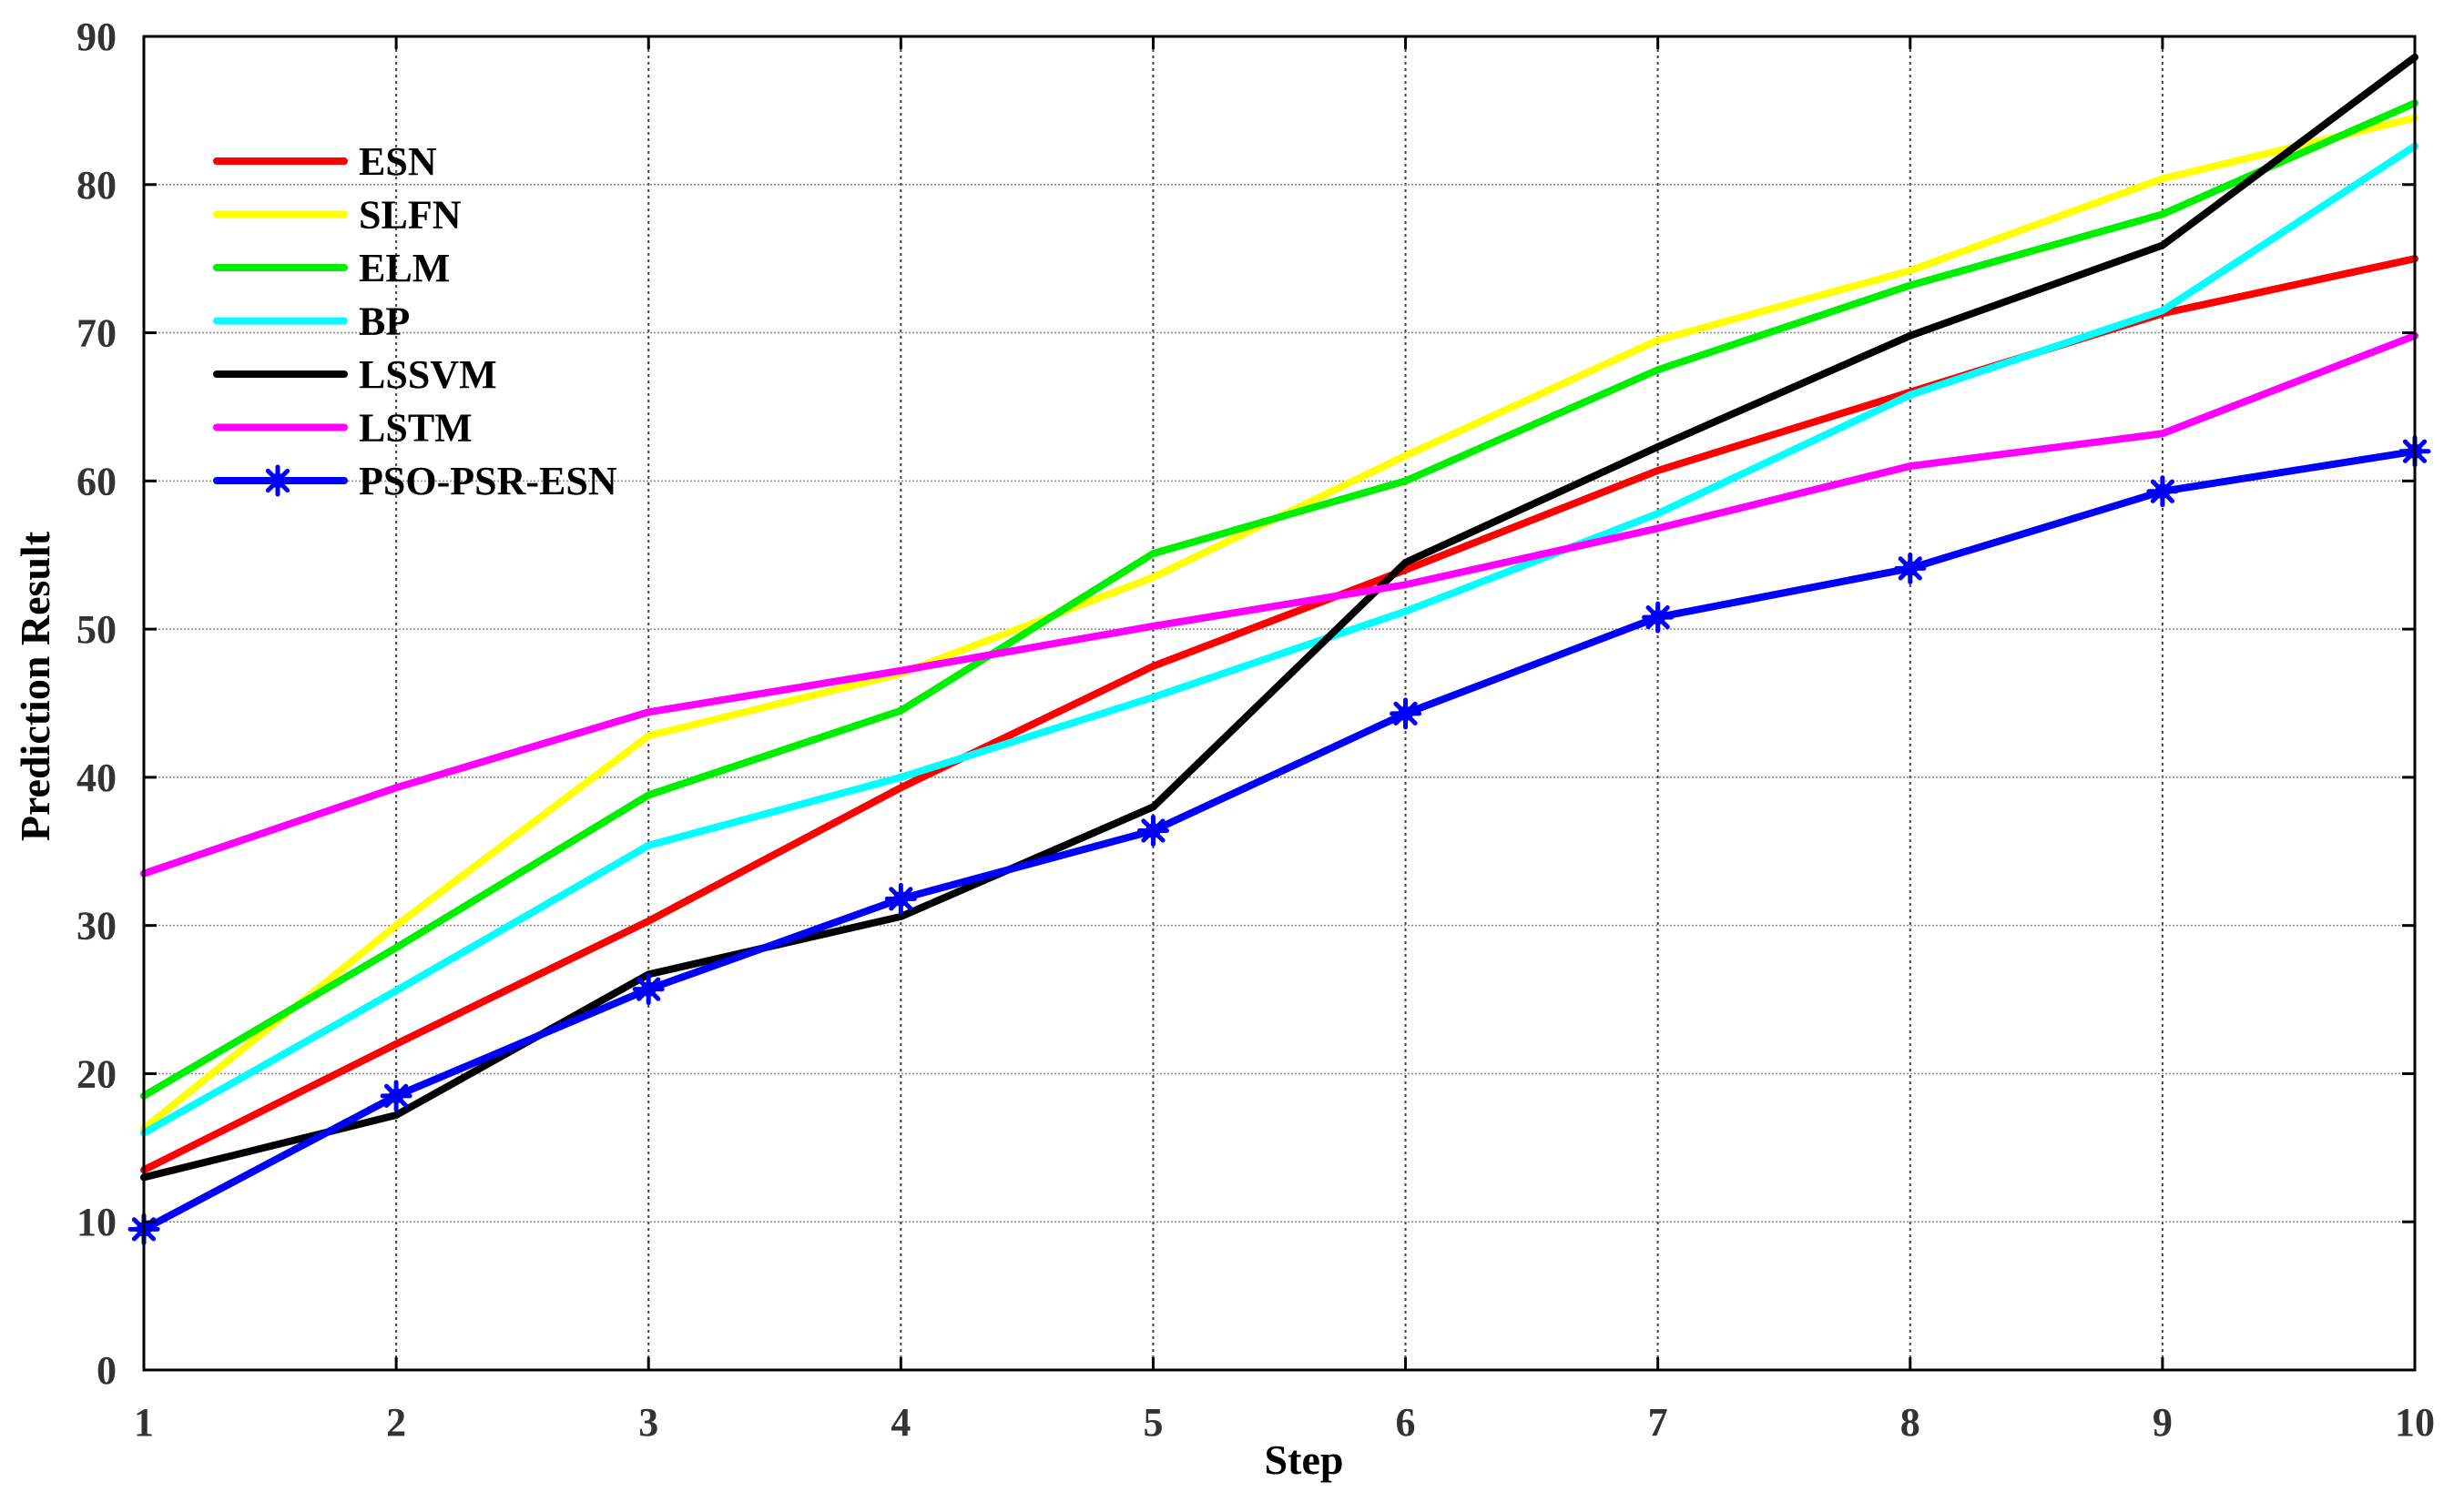  What do you see at coordinates (96, 778) in the screenshot?
I see `y-tick-label: 40` at bounding box center [96, 778].